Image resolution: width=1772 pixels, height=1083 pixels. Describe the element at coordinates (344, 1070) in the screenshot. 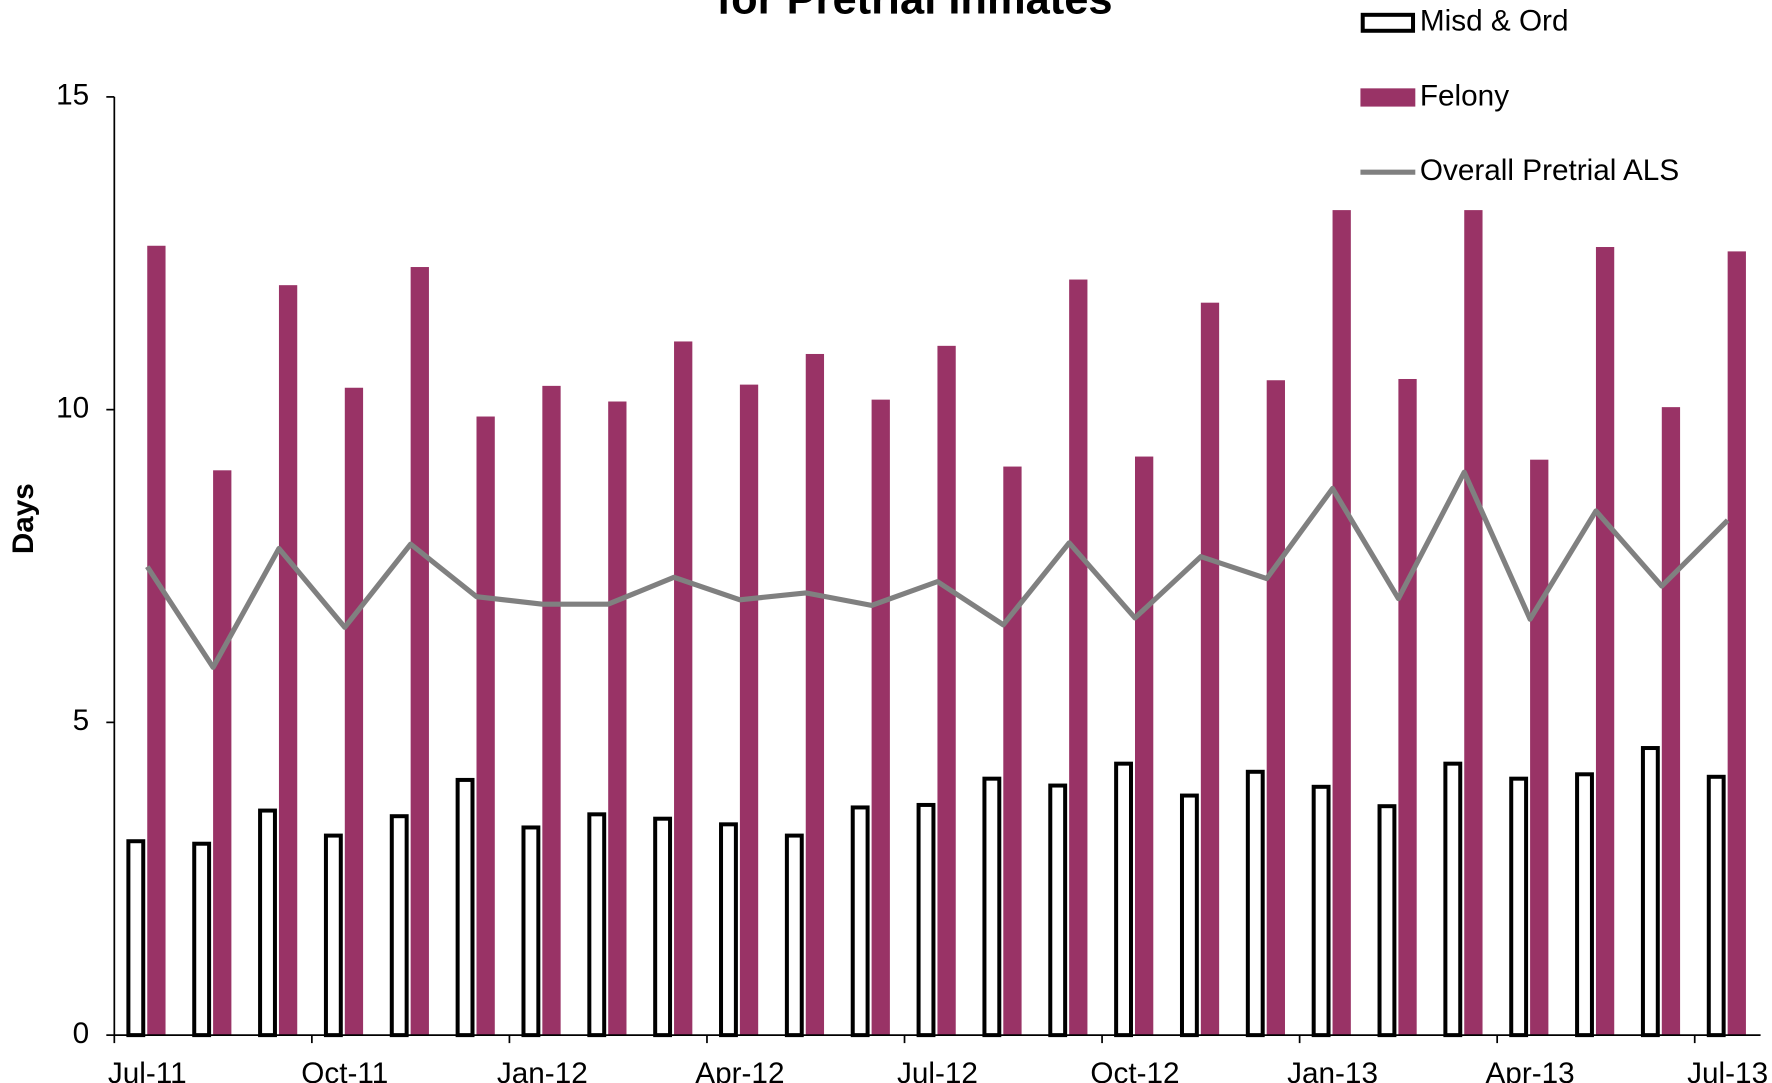

I see `x-tick-label: Oct-11` at that location.